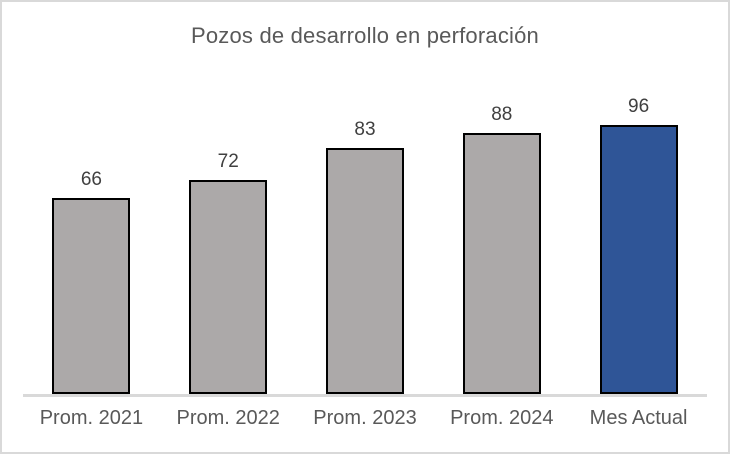  I want to click on category-label-3: Prom. 2024, so click(502, 418).